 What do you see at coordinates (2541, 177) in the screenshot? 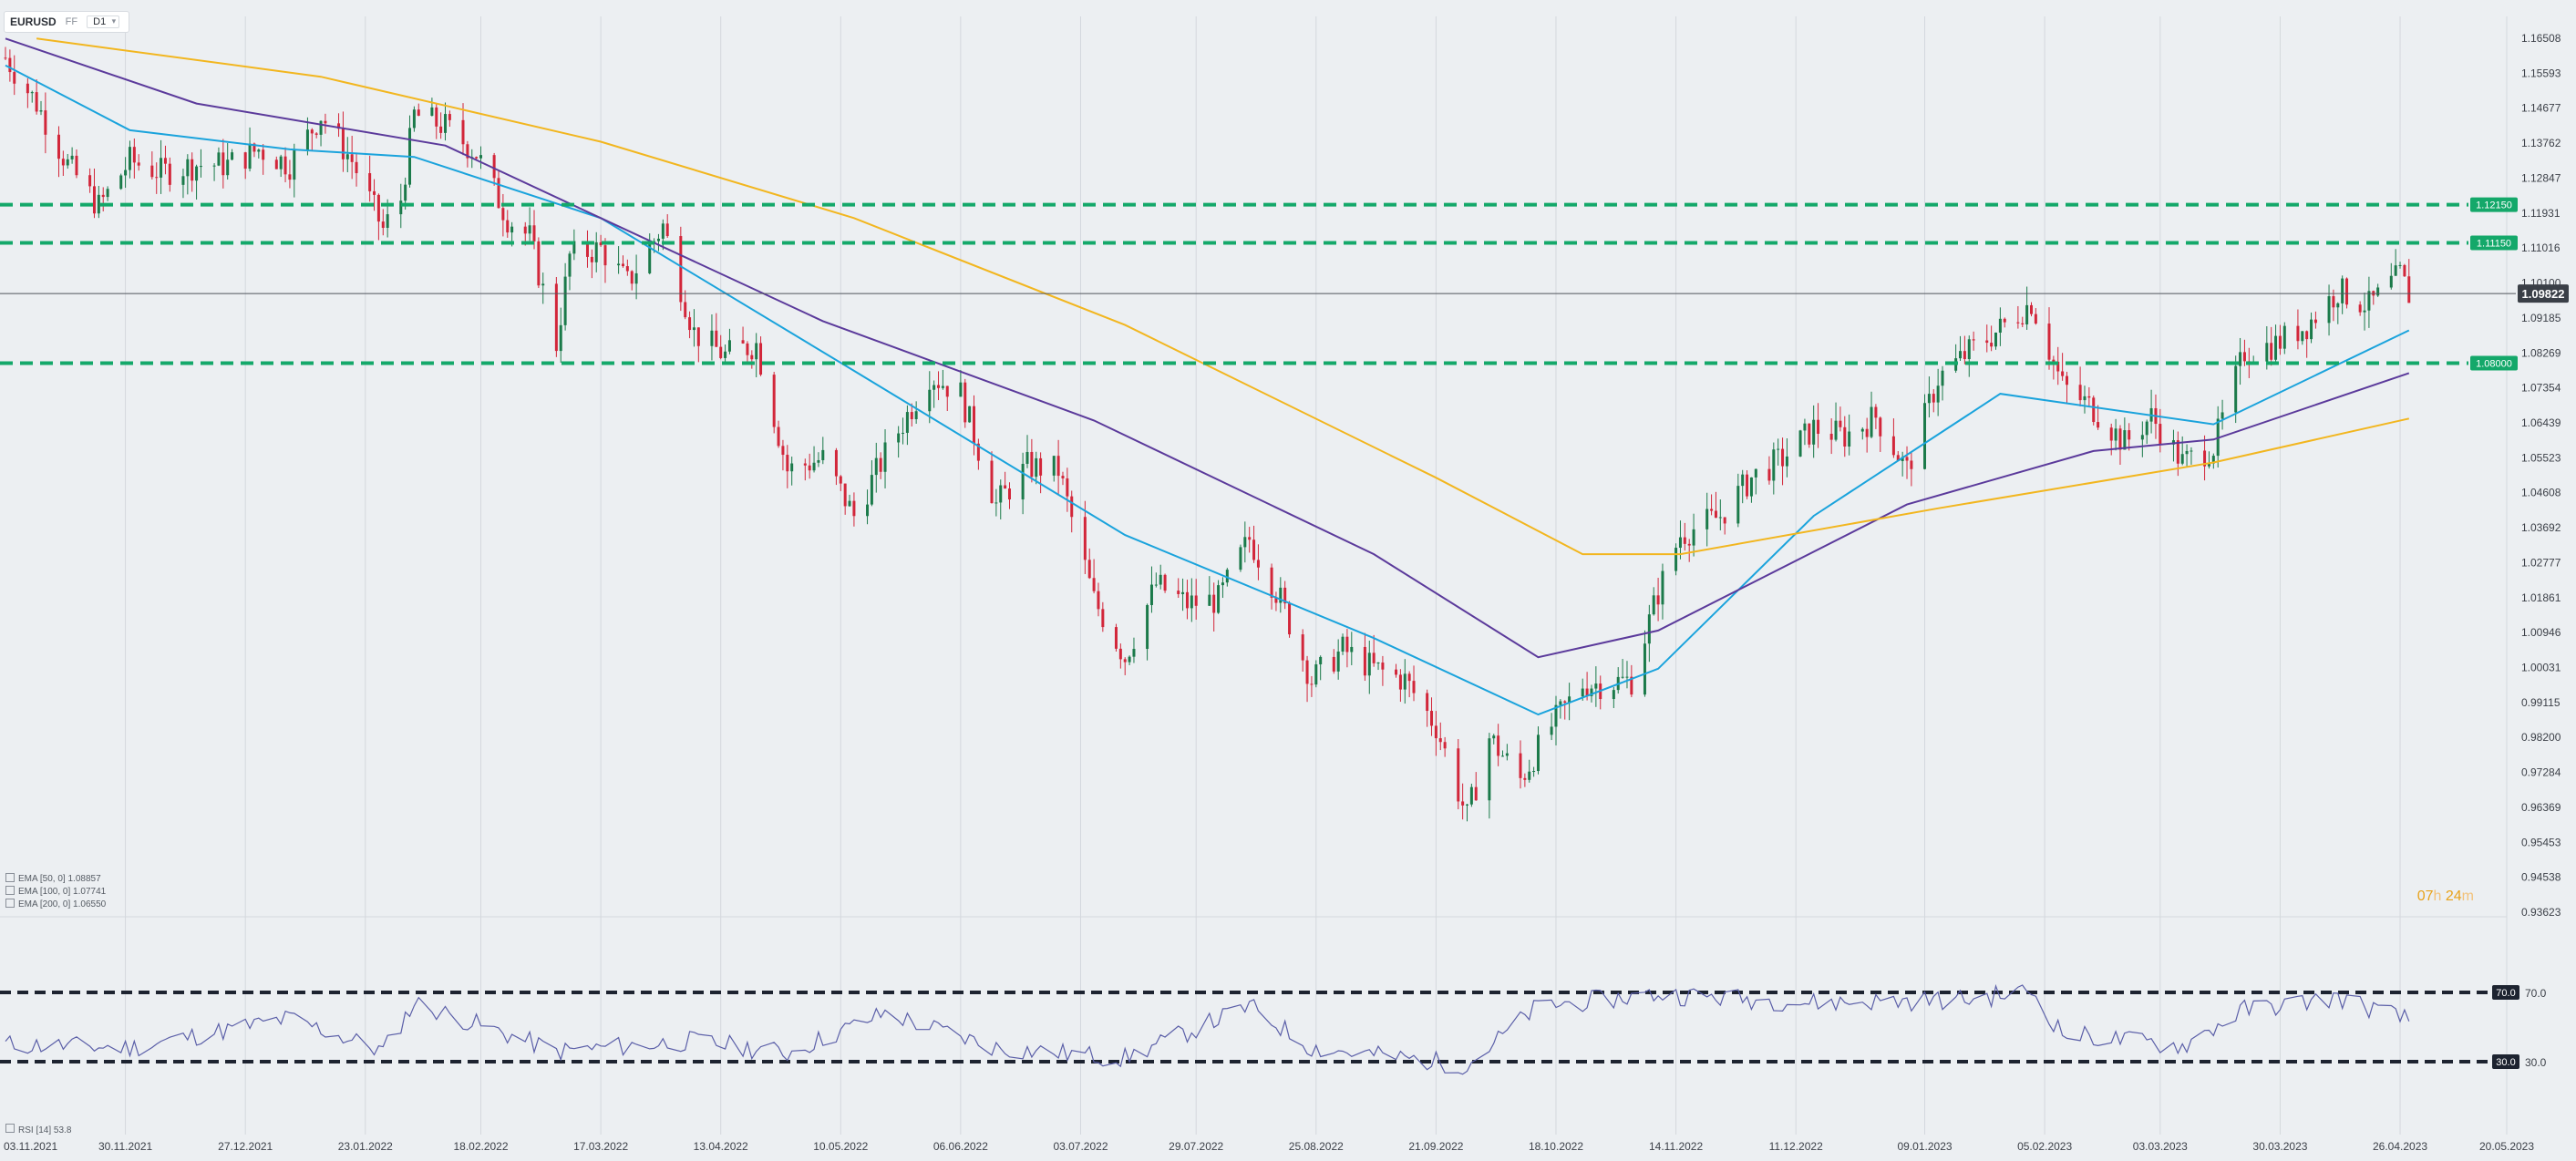
I see `price-tick-label: 1.12847` at bounding box center [2541, 177].